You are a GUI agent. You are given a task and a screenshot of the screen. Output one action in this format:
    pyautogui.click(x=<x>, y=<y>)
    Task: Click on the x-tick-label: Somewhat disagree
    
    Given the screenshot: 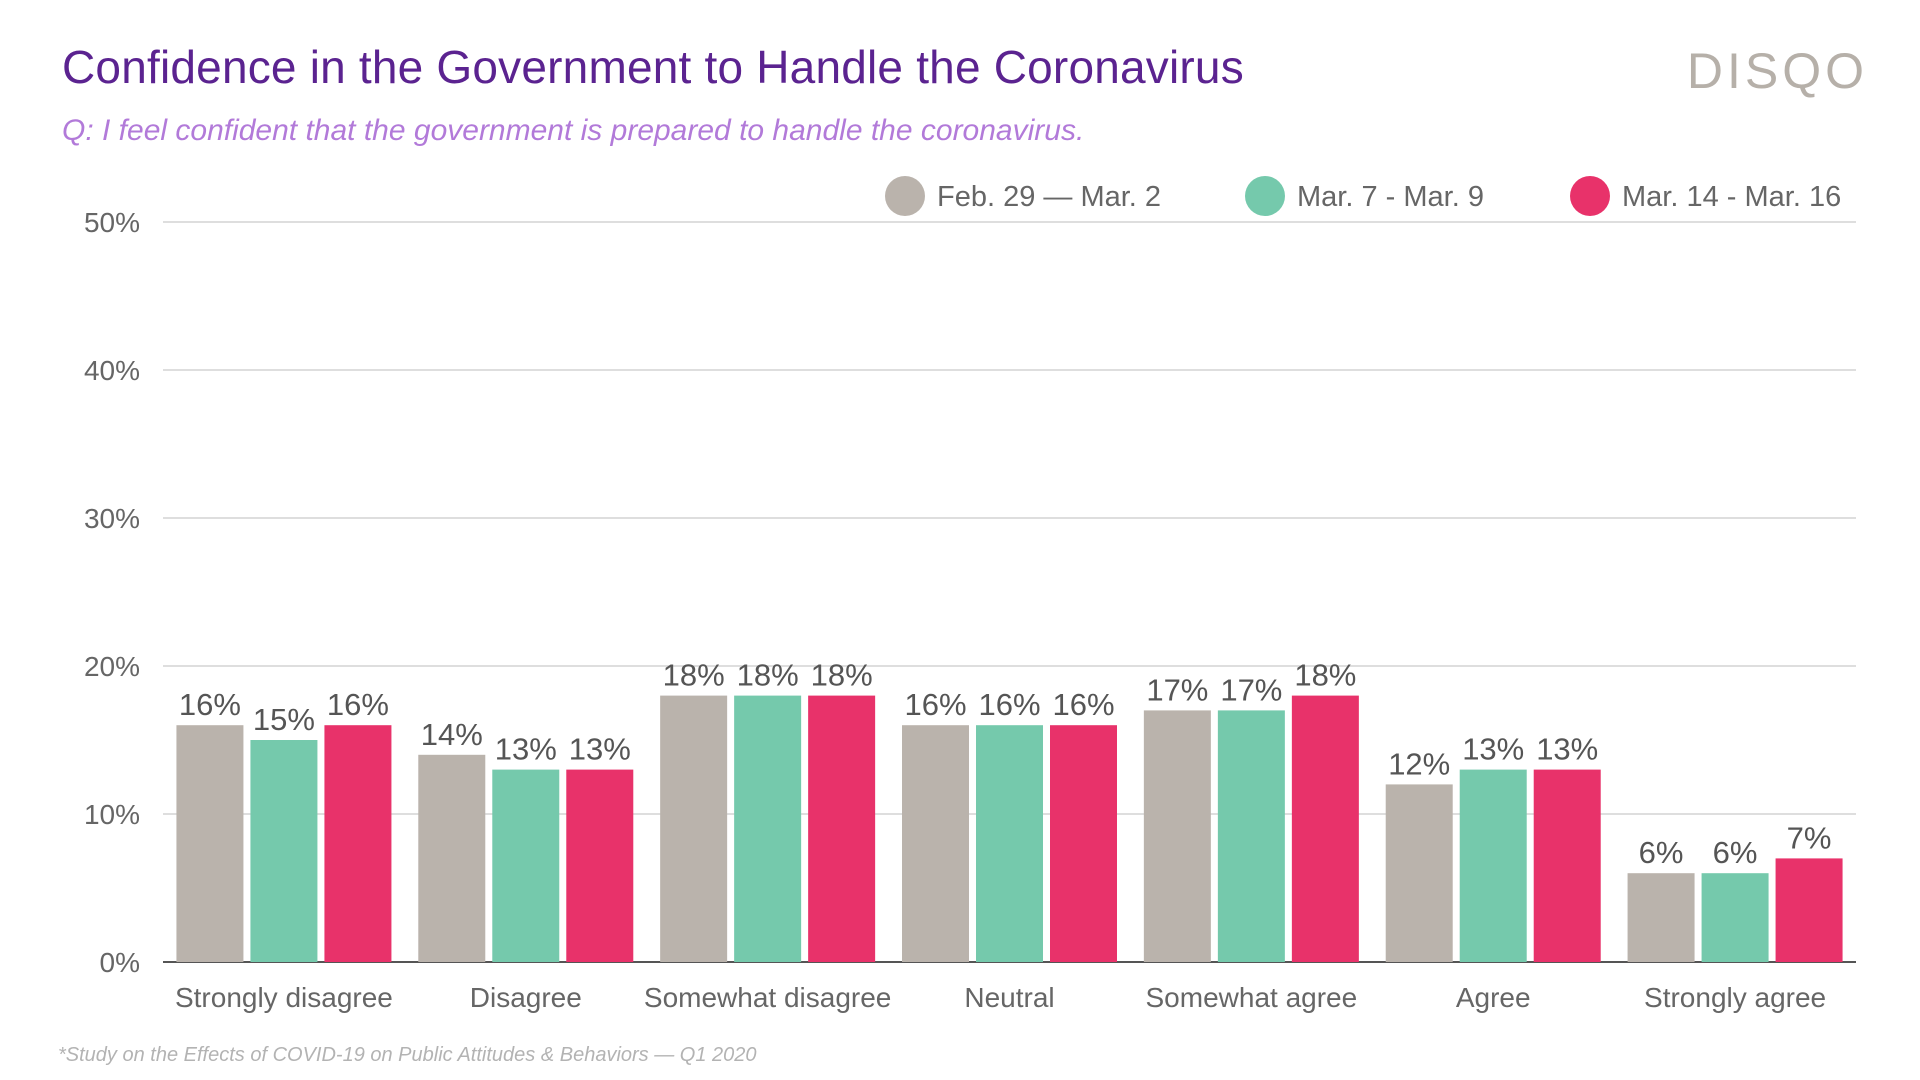 What is the action you would take?
    pyautogui.click(x=767, y=997)
    